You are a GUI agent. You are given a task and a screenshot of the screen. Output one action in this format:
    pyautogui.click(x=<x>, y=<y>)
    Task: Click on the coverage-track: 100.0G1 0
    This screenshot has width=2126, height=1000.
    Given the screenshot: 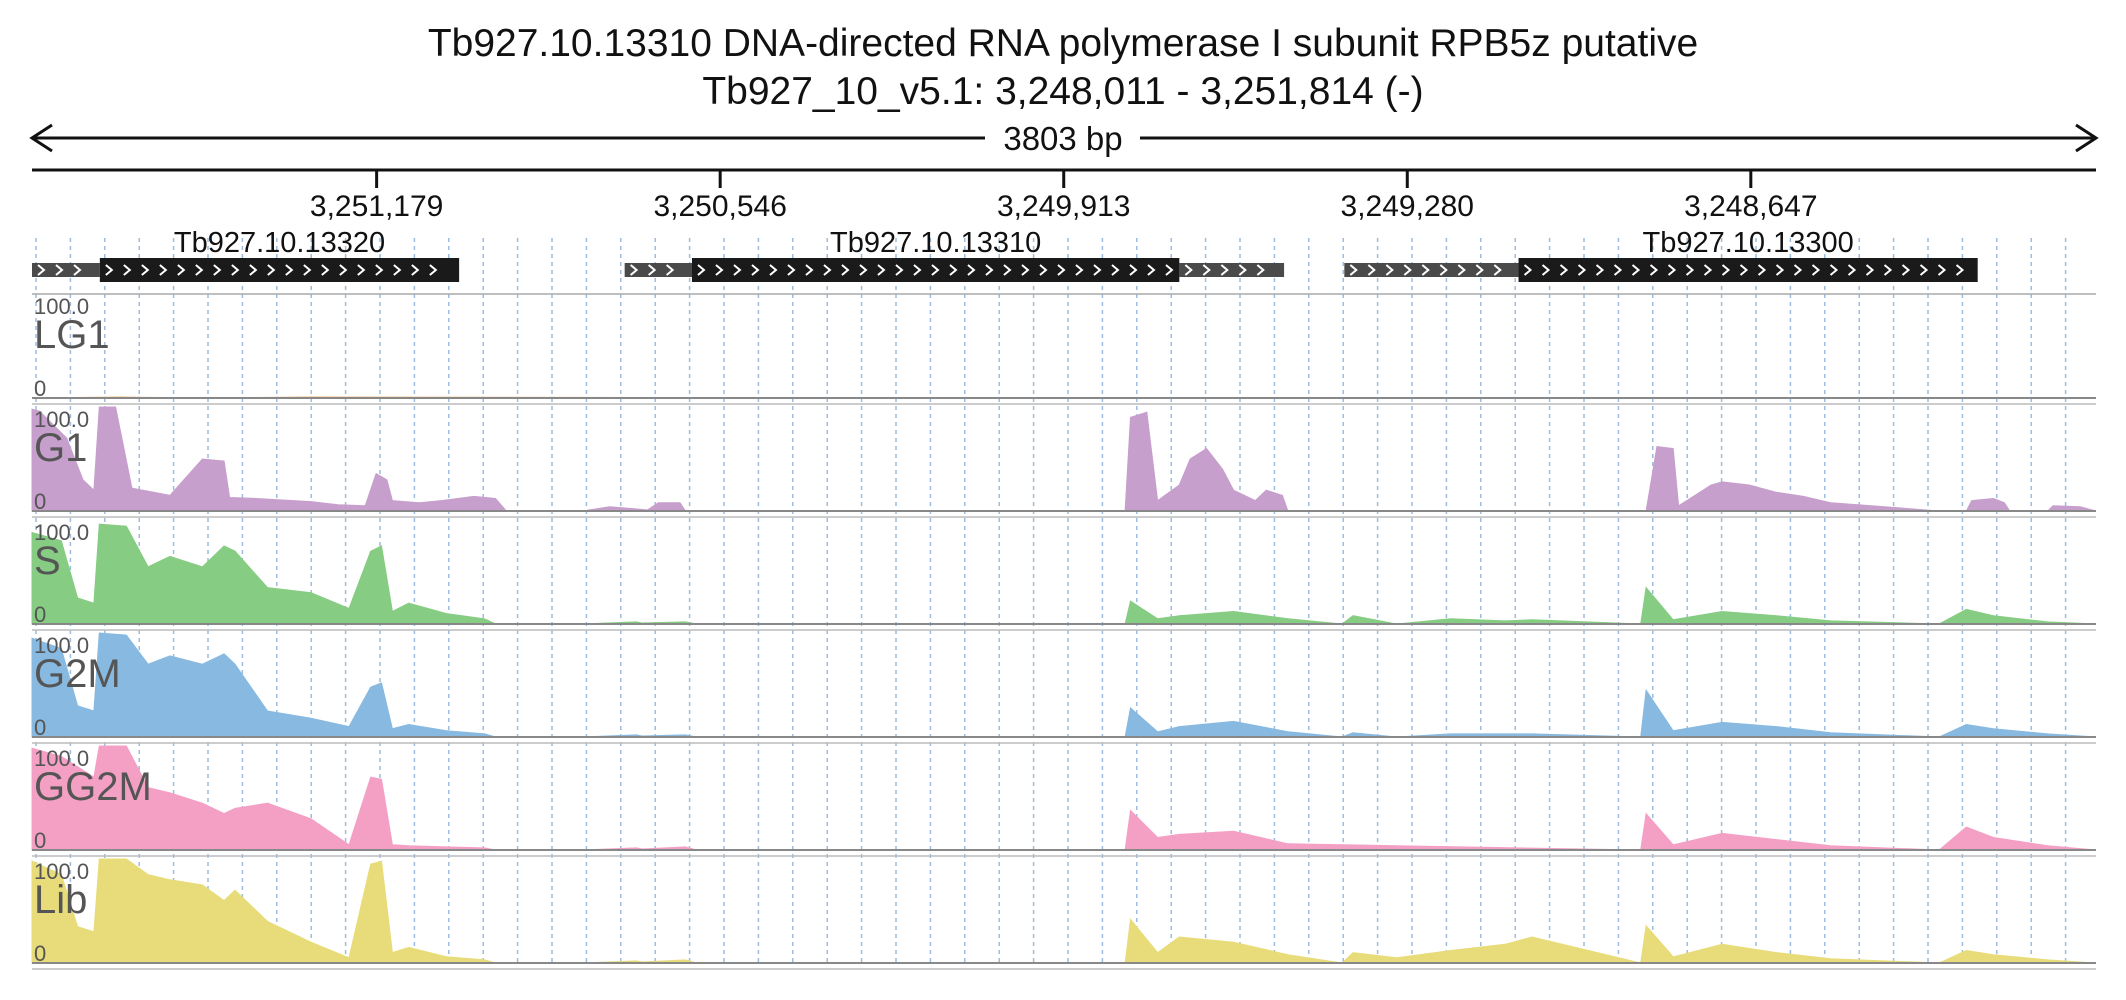 What is the action you would take?
    pyautogui.click(x=1064, y=462)
    